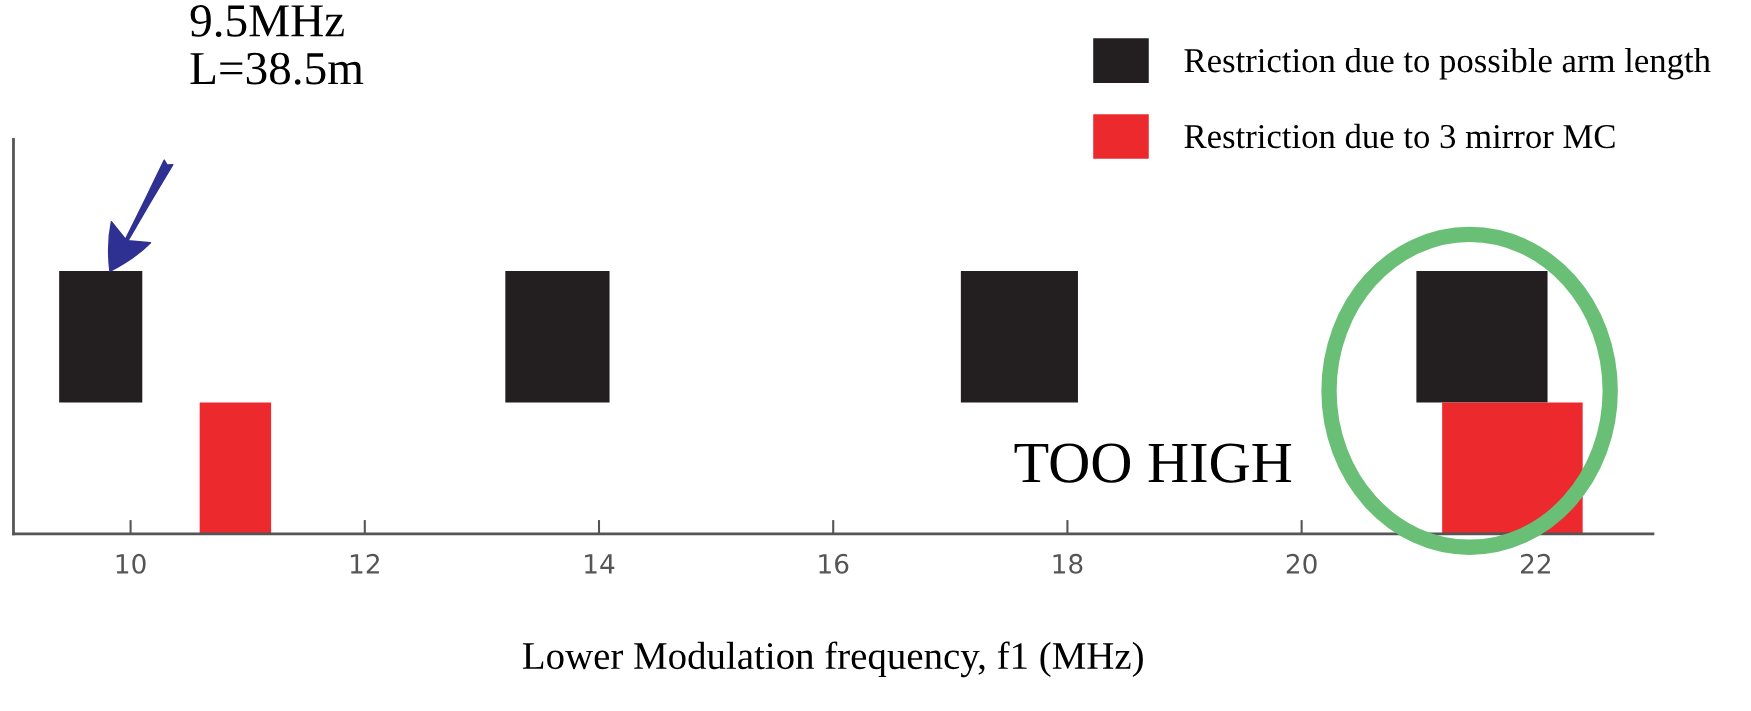 The height and width of the screenshot is (711, 1751). I want to click on x-tick-label: 22, so click(1535, 563).